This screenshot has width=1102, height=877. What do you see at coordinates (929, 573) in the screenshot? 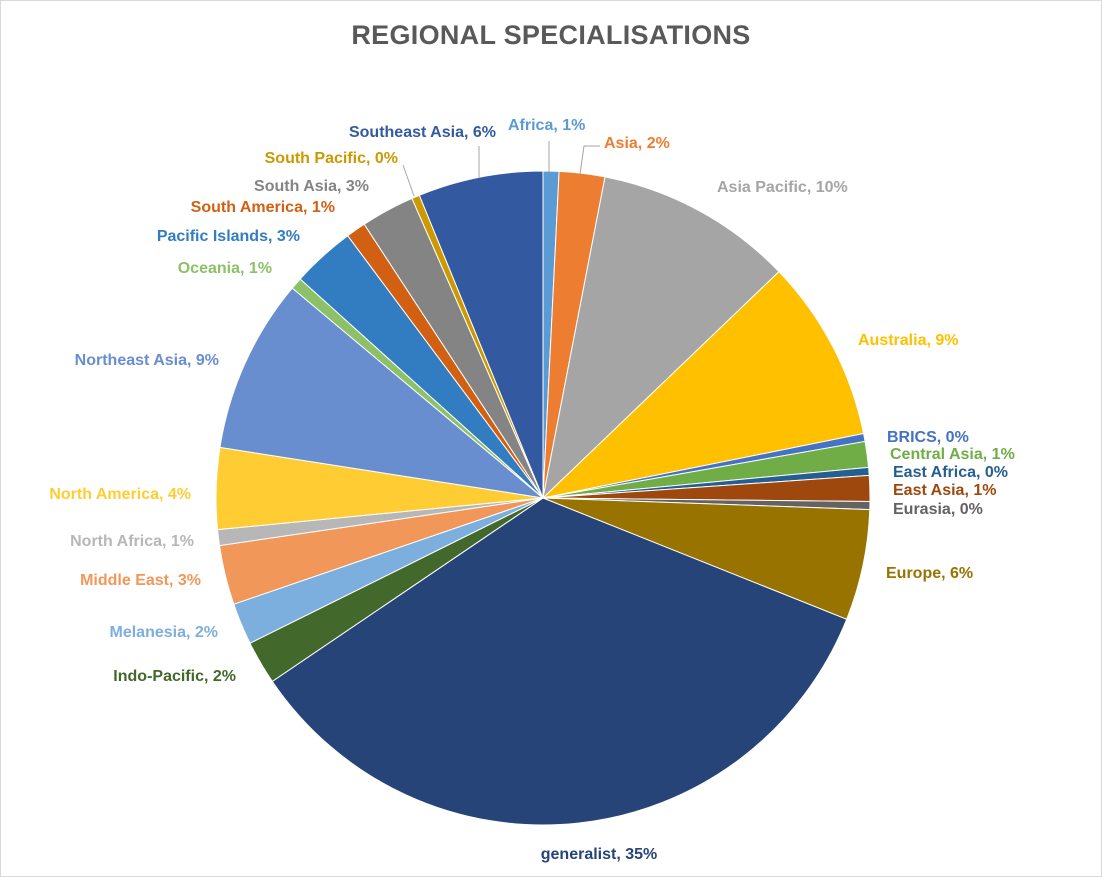
I see `data-label-europe: Europe, 6%` at bounding box center [929, 573].